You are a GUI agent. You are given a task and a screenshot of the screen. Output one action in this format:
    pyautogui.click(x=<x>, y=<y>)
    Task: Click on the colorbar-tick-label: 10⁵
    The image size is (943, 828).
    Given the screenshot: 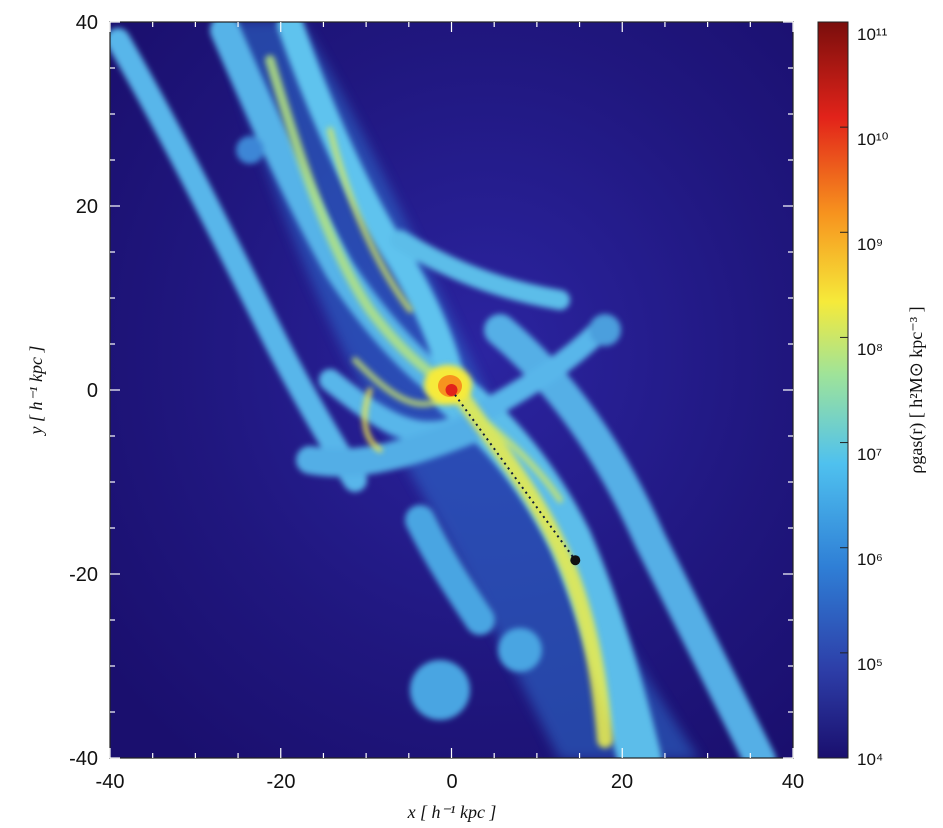 What is the action you would take?
    pyautogui.click(x=870, y=664)
    